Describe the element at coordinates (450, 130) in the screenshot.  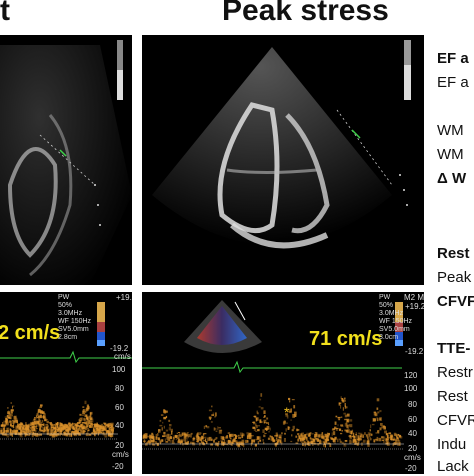
I see `side-wm-line-1: WM` at that location.